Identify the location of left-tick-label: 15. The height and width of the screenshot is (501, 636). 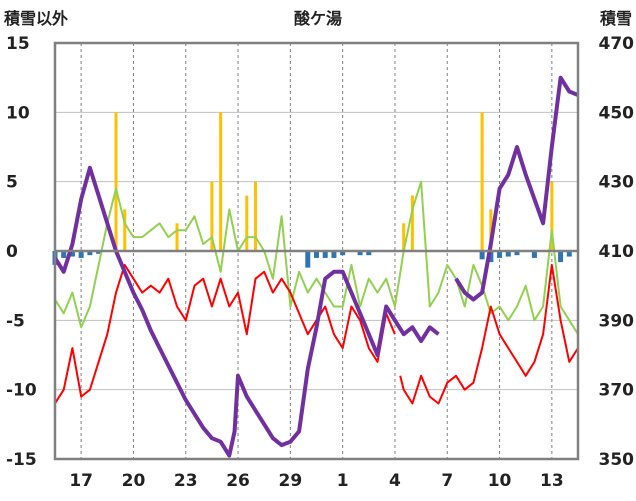
(18, 44).